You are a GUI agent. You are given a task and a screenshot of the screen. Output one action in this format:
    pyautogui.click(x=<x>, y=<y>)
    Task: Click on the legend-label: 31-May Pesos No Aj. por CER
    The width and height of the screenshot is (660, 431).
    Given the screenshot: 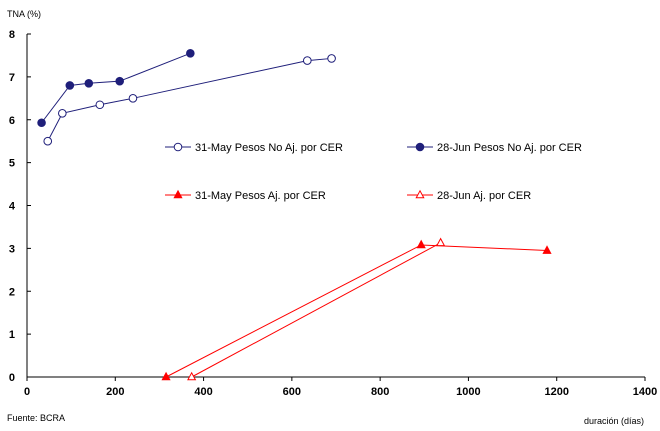 What is the action you would take?
    pyautogui.click(x=269, y=148)
    